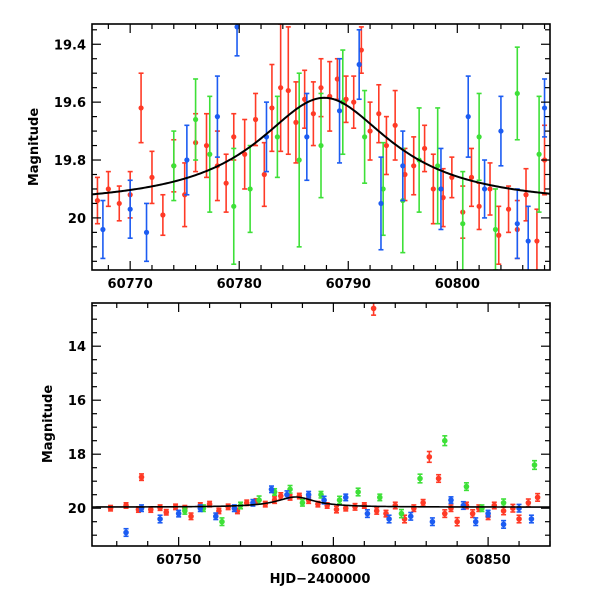  What do you see at coordinates (70, 161) in the screenshot?
I see `zoom-y-tick-label: 19.8` at bounding box center [70, 161].